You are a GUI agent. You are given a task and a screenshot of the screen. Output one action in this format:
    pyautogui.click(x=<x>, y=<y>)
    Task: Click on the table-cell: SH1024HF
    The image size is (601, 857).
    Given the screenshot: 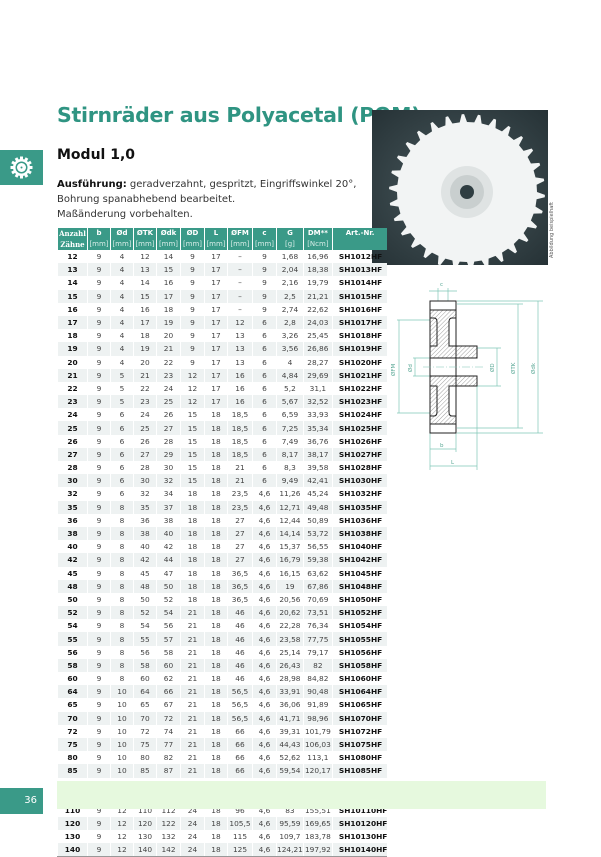 What is the action you would take?
    pyautogui.click(x=359, y=415)
    